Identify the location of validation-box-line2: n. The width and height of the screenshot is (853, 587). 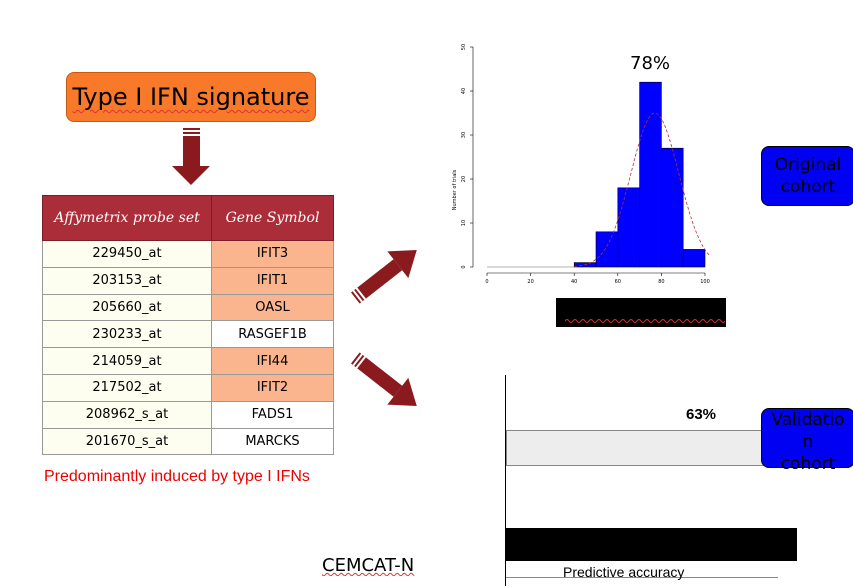
(808, 442).